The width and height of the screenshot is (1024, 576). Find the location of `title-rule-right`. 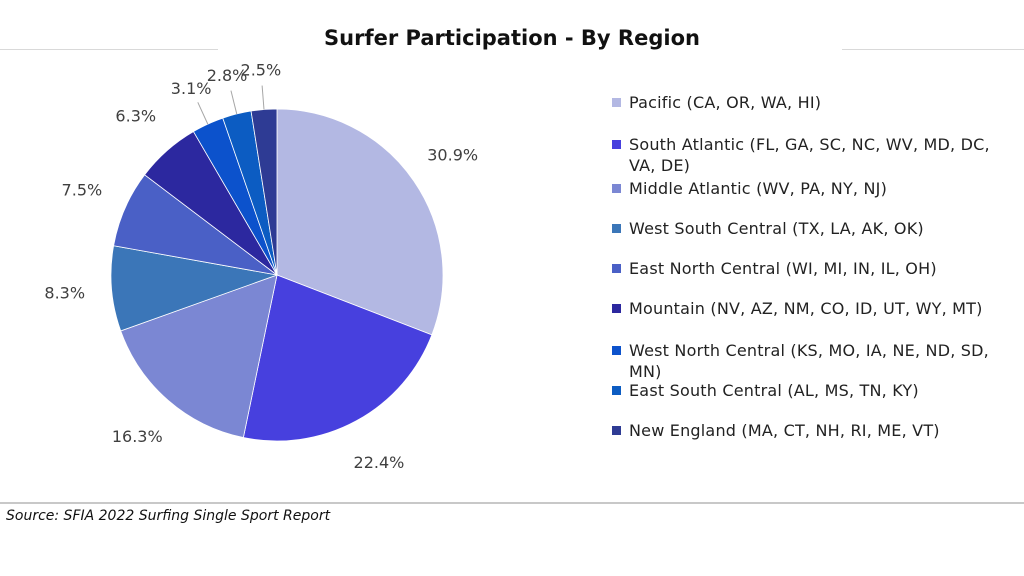

title-rule-right is located at coordinates (933, 49).